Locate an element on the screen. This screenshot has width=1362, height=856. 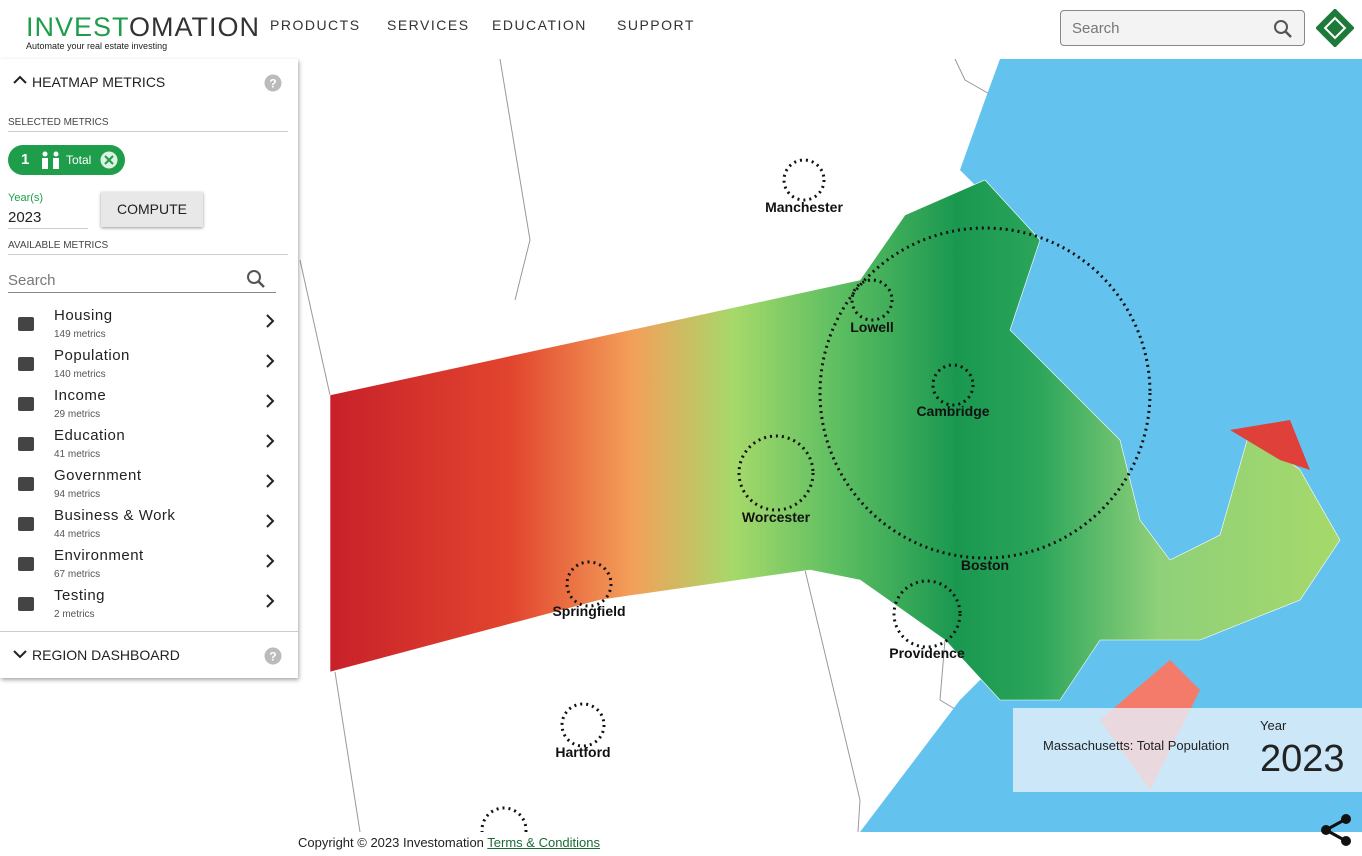
category-name: Income is located at coordinates (80, 395).